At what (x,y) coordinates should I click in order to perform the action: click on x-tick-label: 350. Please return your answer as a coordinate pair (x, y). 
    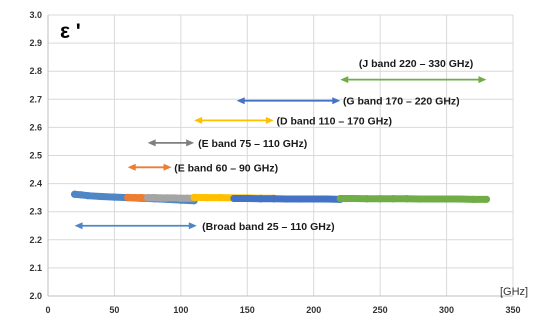
    Looking at the image, I should click on (512, 310).